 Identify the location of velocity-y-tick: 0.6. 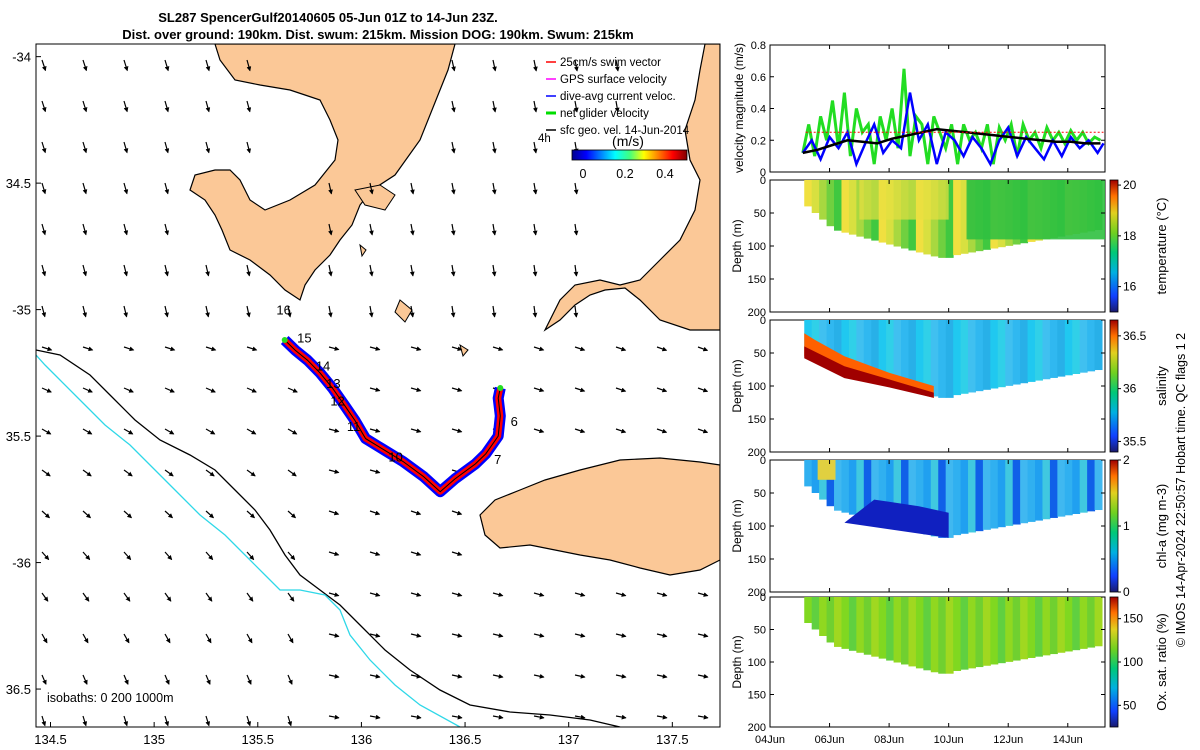
(758, 78).